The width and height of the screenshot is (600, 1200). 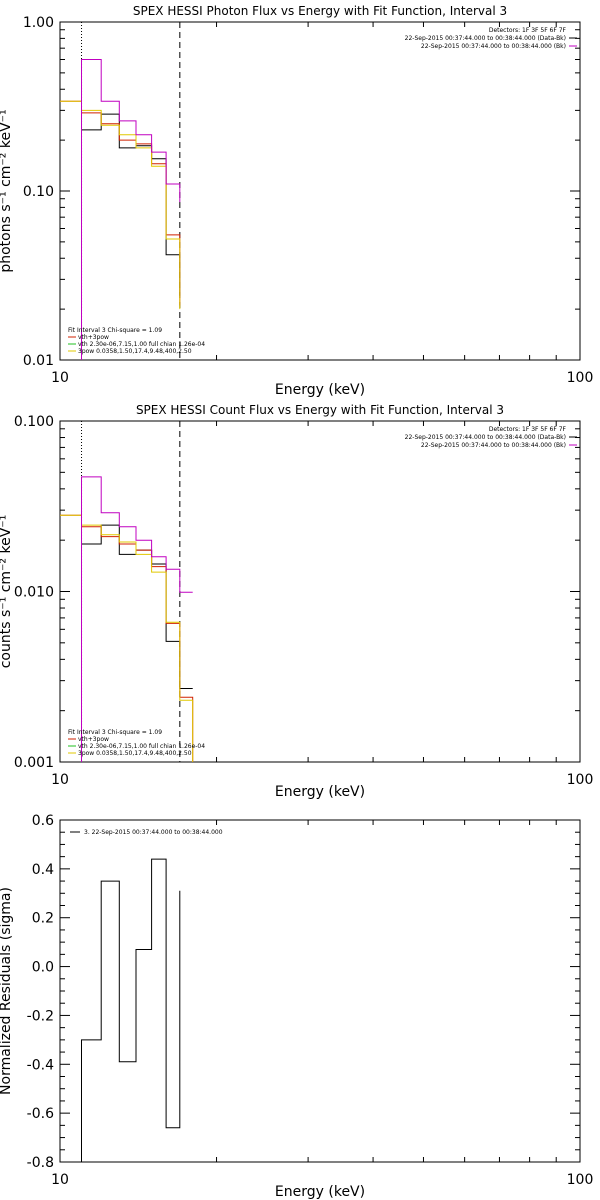 I want to click on x-axis-label-2: Energy (keV), so click(x=320, y=792).